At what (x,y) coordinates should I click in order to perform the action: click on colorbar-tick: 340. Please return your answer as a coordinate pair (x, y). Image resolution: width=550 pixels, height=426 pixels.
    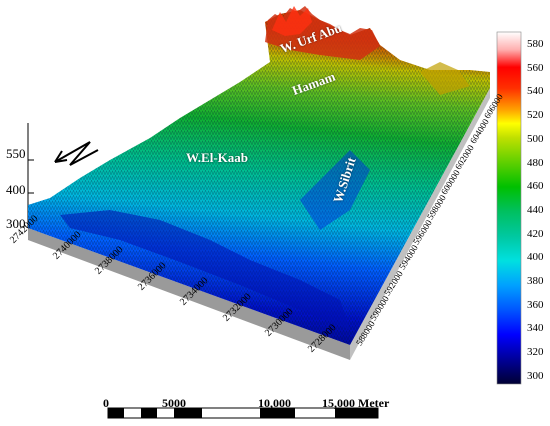
    Looking at the image, I should click on (535, 328).